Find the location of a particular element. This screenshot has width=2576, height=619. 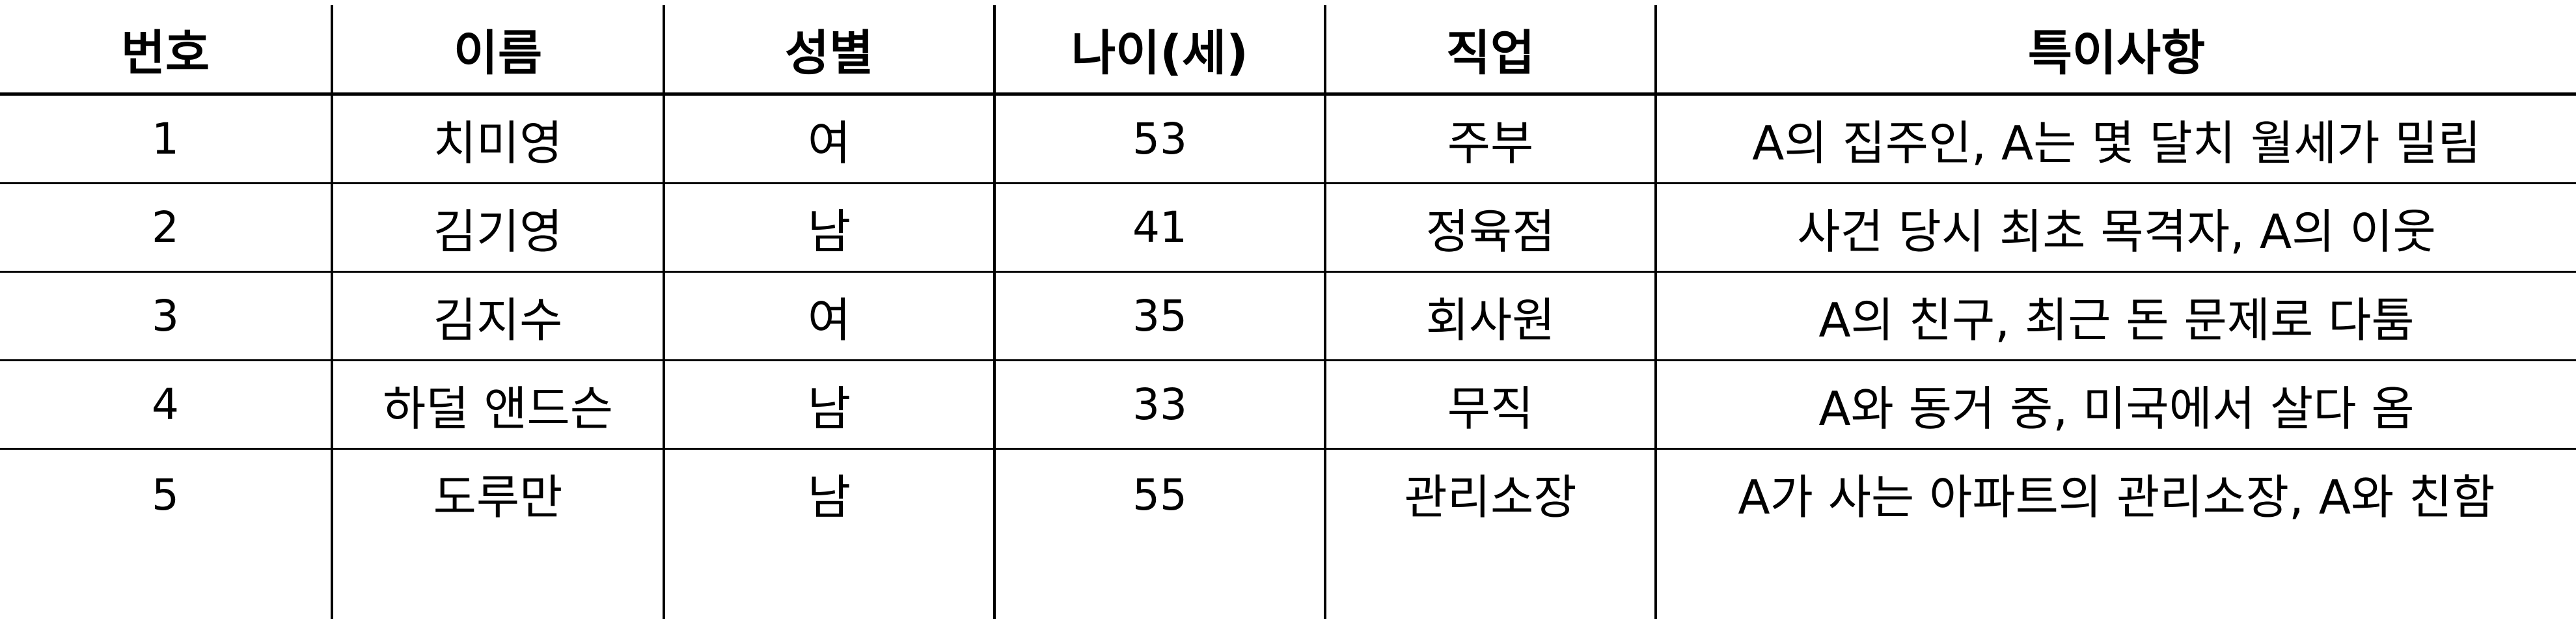

cell-name: 하덜 앤드슨 is located at coordinates (498, 405).